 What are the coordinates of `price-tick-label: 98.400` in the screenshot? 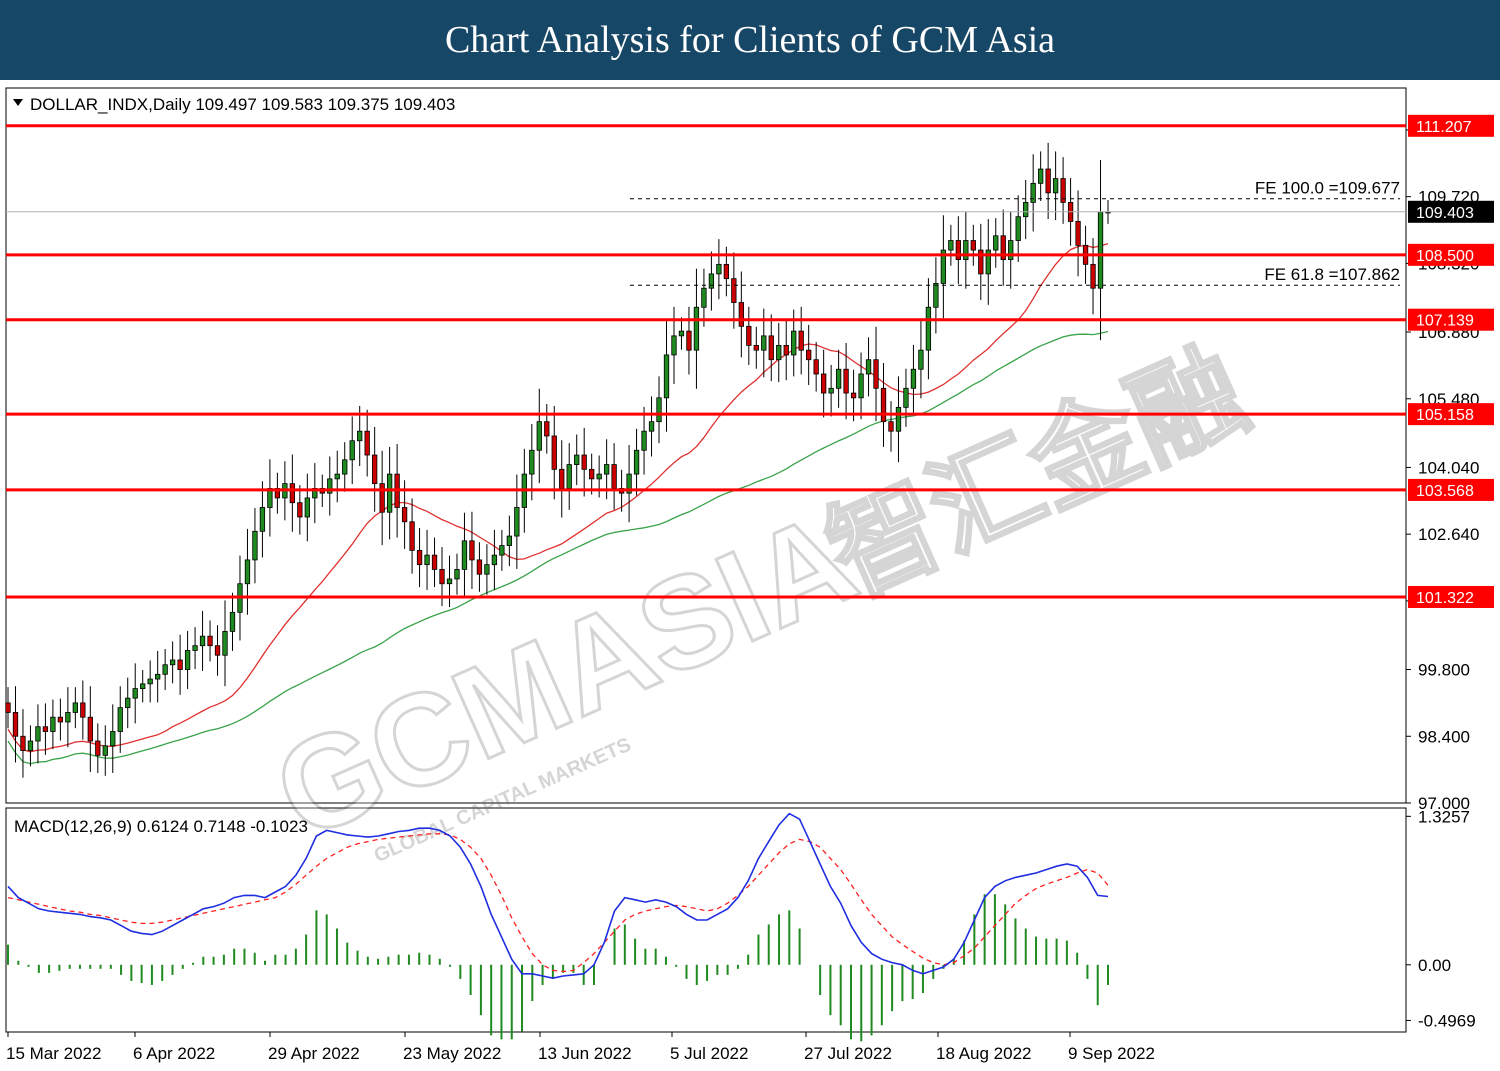 It's located at (1444, 736).